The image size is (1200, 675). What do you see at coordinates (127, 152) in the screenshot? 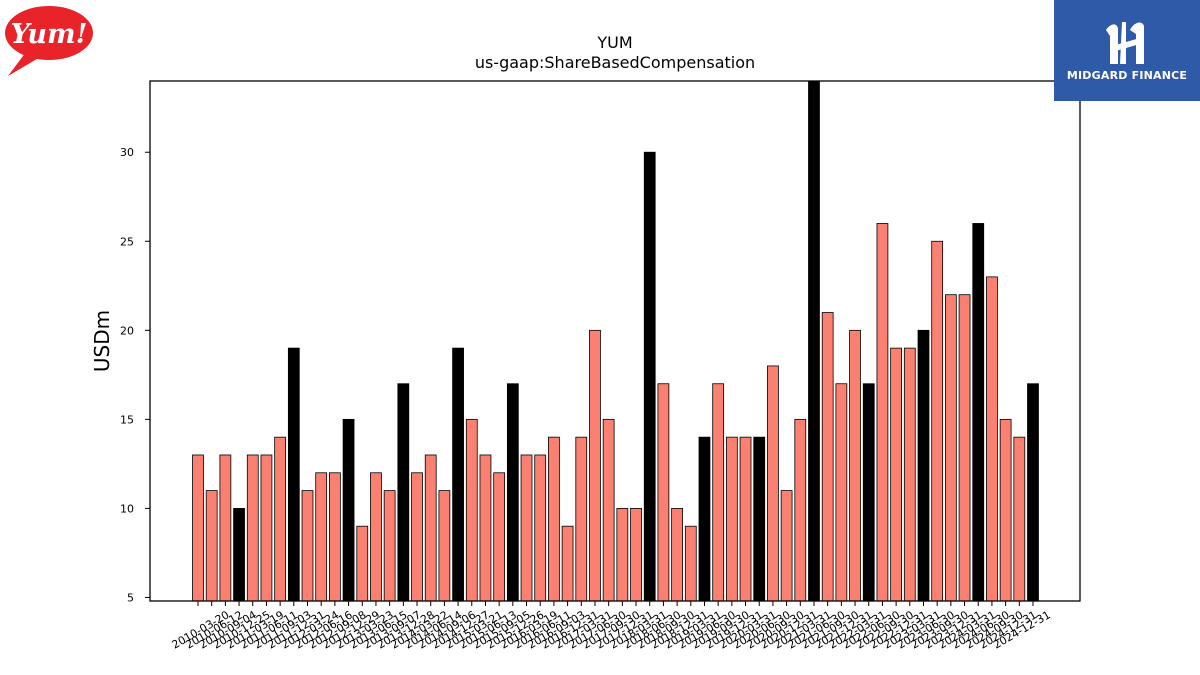
I see `y-tick-label: 30` at bounding box center [127, 152].